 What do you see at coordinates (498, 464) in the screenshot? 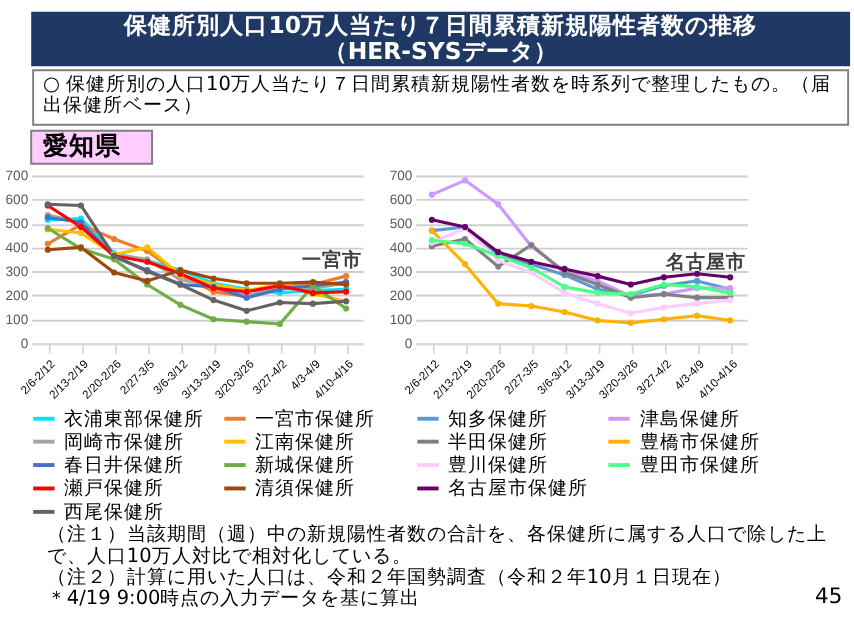
I see `legend-label: 豊川保健所` at bounding box center [498, 464].